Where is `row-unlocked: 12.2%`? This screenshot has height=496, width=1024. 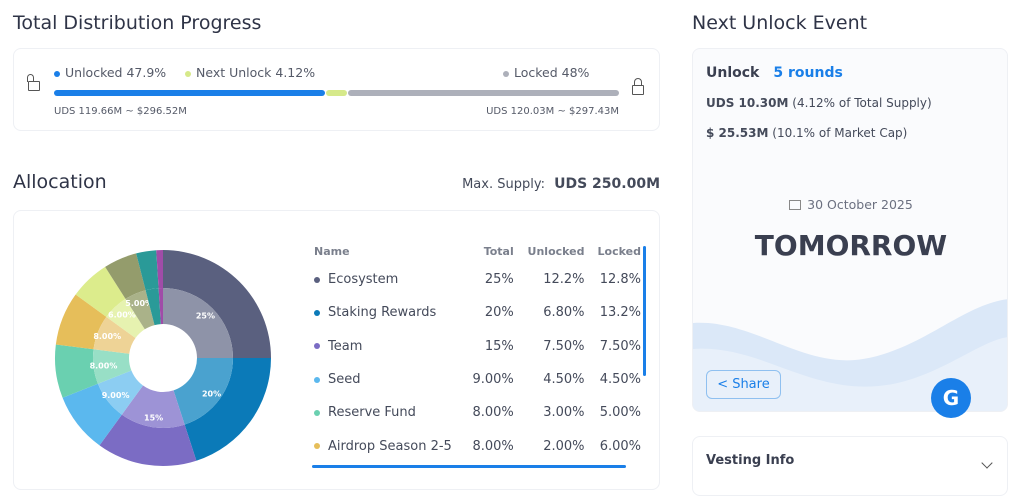 row-unlocked: 12.2% is located at coordinates (564, 280).